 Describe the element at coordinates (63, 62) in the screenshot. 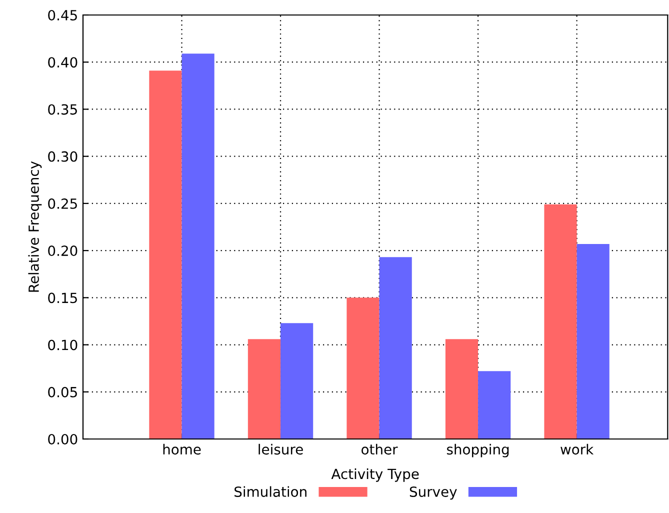

I see `y-tick-label: 0.40` at that location.